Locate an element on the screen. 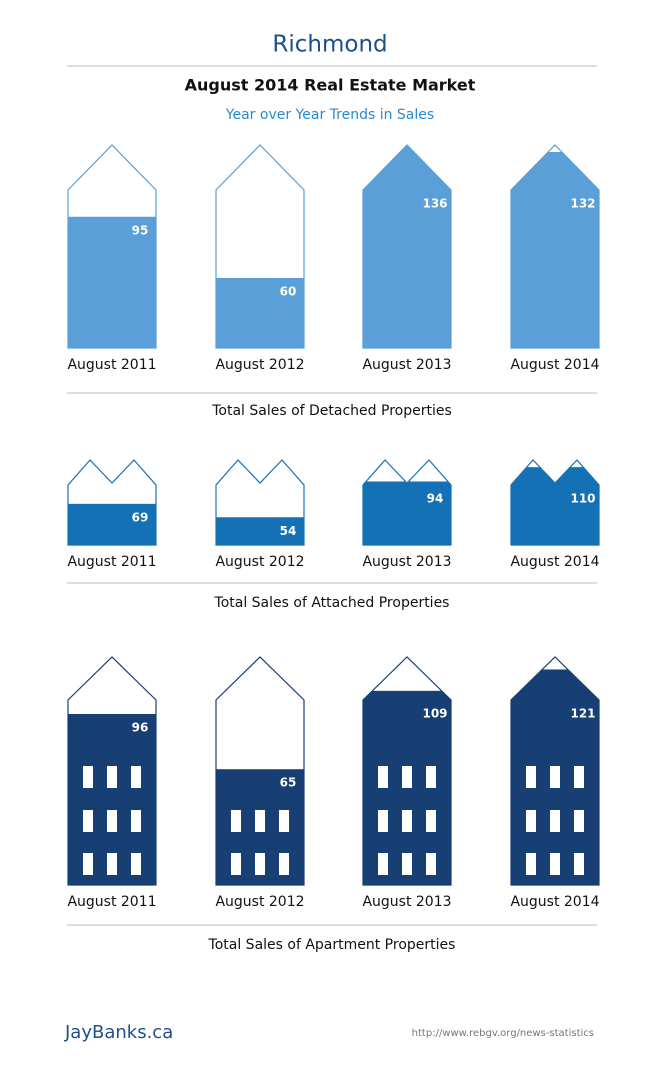 This screenshot has width=660, height=1084. subtitle: August 2014 Real Estate Market is located at coordinates (330, 85).